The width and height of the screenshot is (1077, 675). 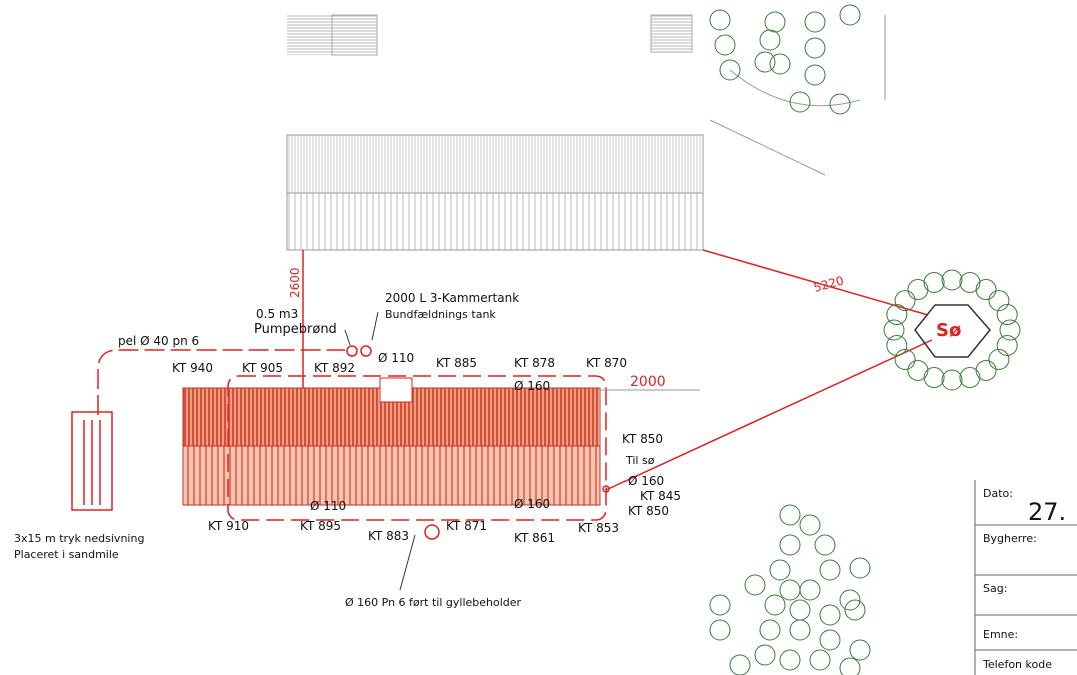 What do you see at coordinates (490, 35) in the screenshot?
I see `small-buildings` at bounding box center [490, 35].